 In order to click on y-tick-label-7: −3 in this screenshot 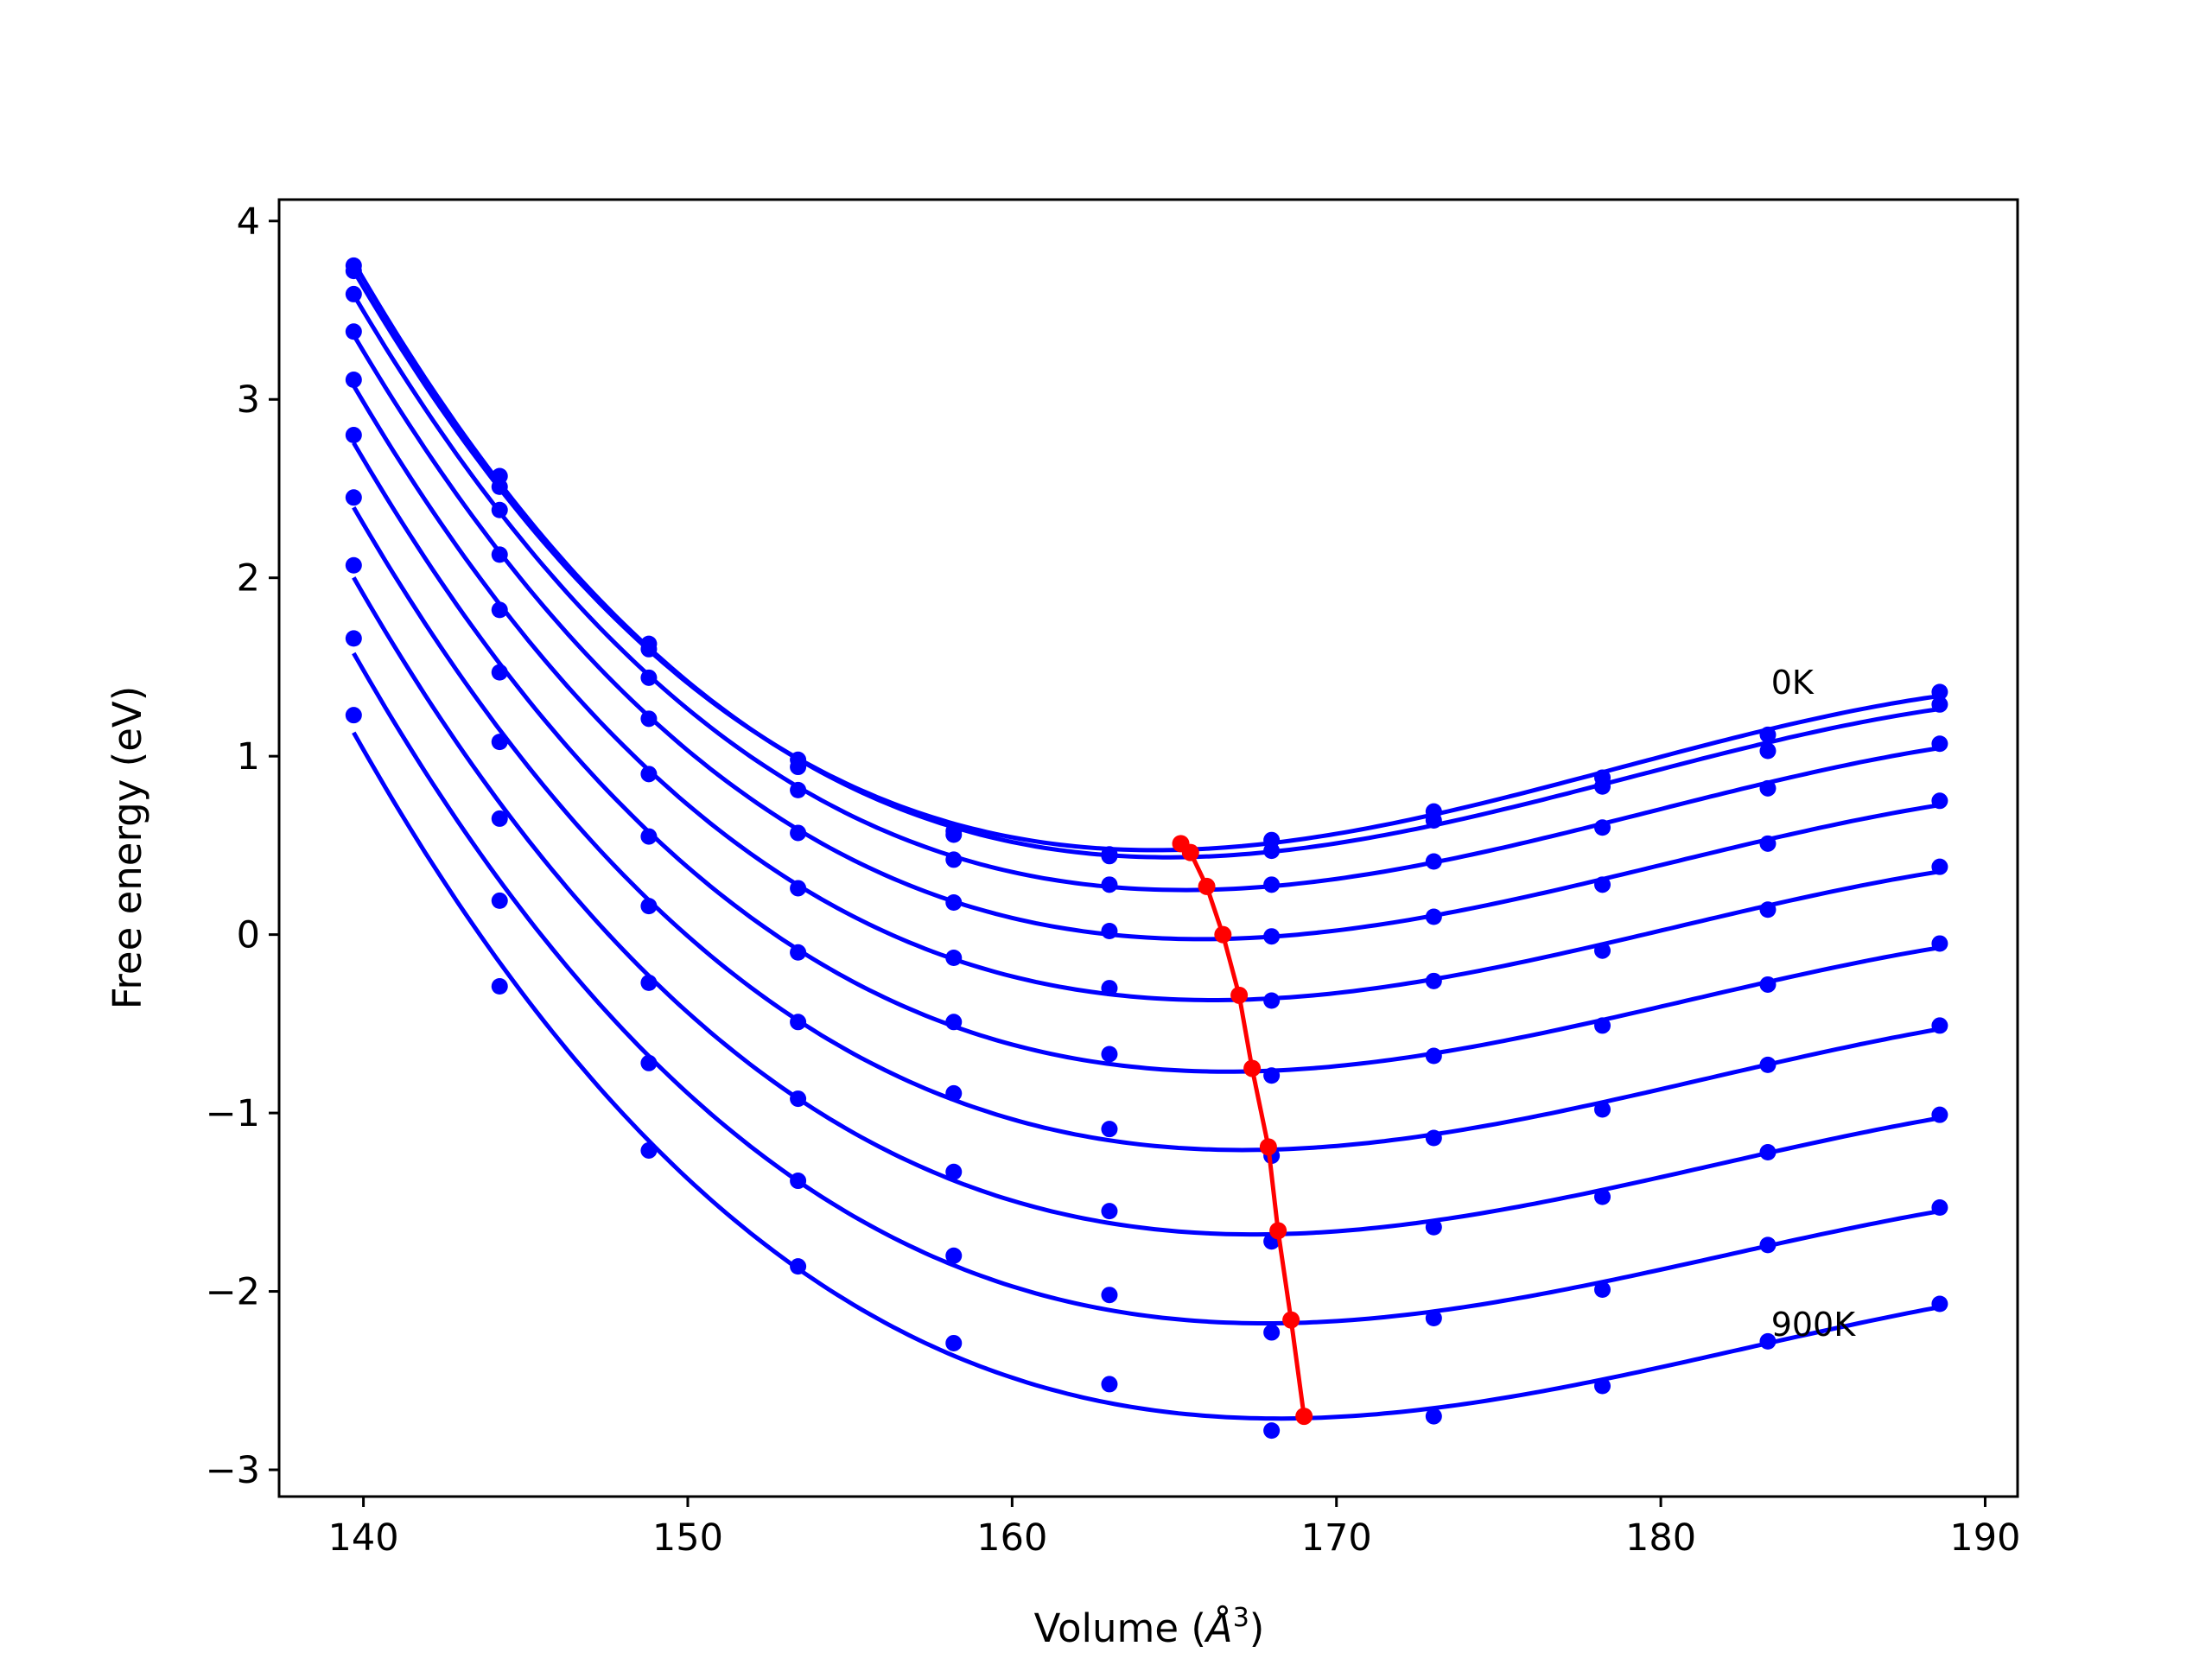, I will do `click(233, 1470)`.